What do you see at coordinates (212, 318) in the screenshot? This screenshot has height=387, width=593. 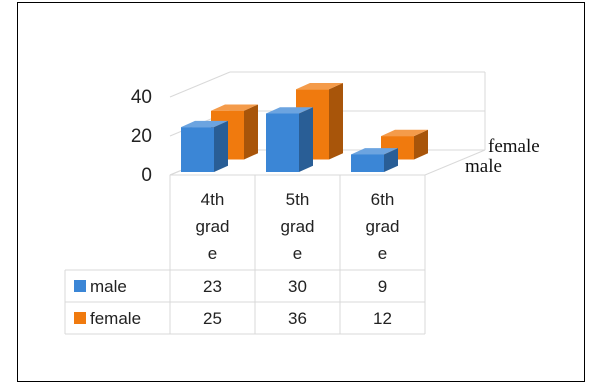 I see `data-label: 25` at bounding box center [212, 318].